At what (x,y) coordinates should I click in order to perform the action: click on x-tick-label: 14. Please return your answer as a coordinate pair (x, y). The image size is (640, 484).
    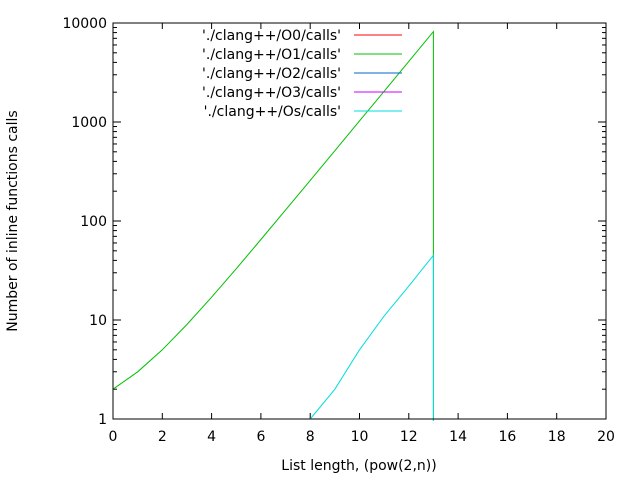
    Looking at the image, I should click on (458, 437).